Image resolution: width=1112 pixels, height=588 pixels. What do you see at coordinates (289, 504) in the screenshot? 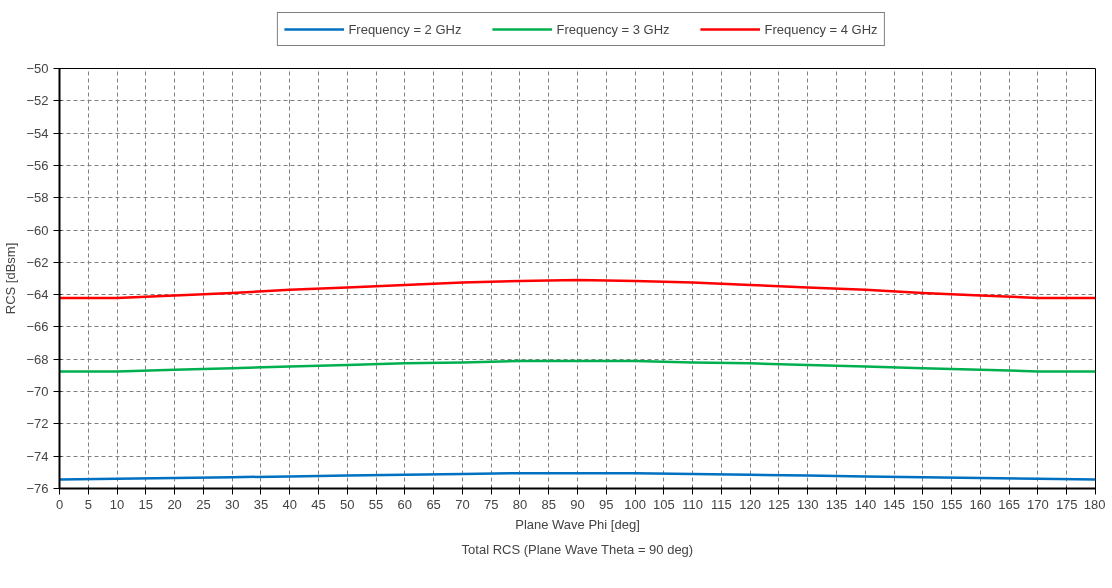
I see `x-tick-label: 40` at bounding box center [289, 504].